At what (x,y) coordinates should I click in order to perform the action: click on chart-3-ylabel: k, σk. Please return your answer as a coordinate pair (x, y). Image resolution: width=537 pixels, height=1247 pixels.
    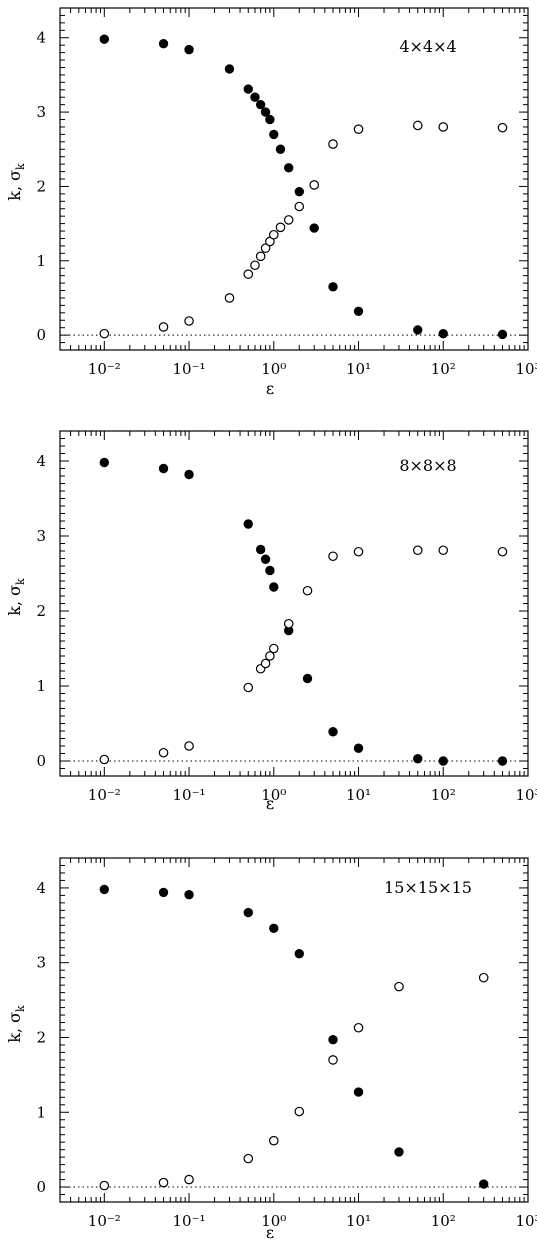
    Looking at the image, I should click on (16, 1024).